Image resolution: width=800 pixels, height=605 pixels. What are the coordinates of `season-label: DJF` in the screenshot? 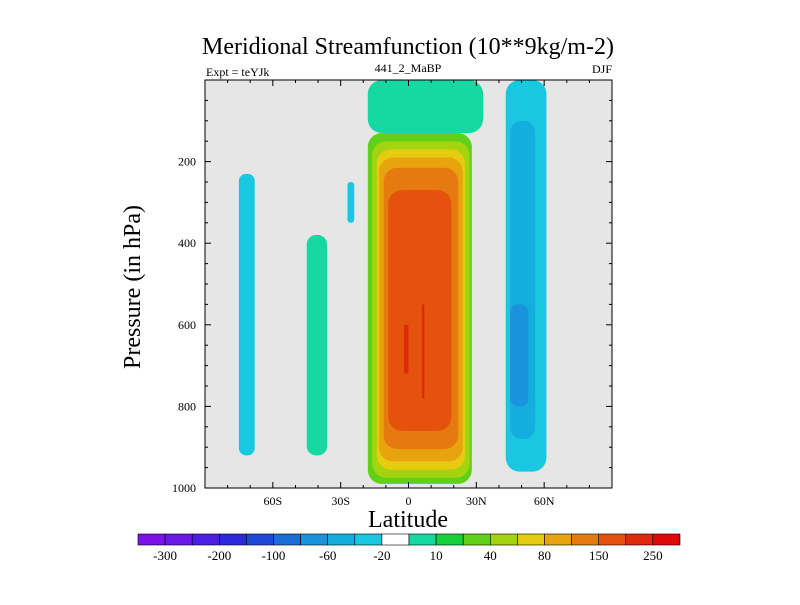 It's located at (602, 69).